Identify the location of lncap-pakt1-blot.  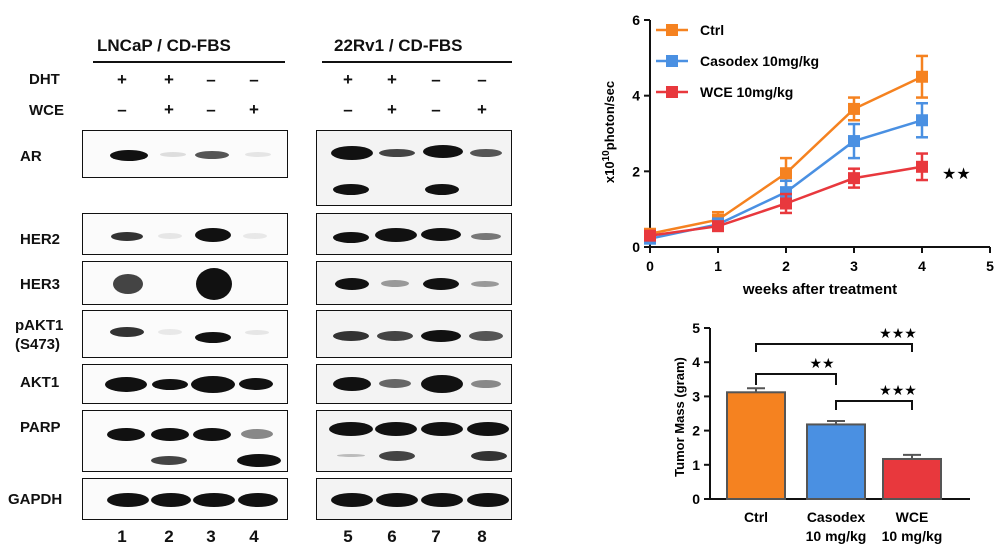
(185, 334).